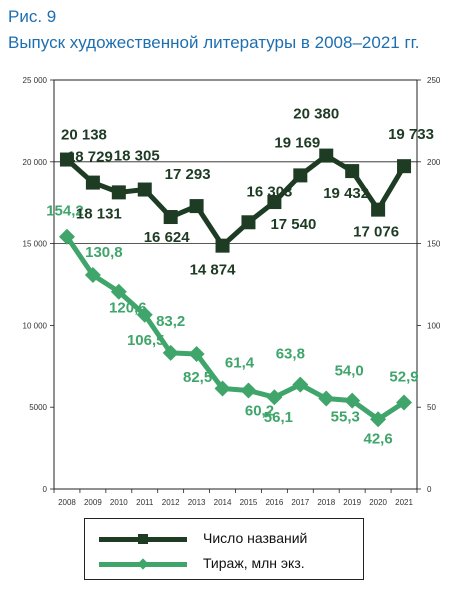 The image size is (464, 589). I want to click on legend-label-copies: Тираж, млн экз., so click(254, 563).